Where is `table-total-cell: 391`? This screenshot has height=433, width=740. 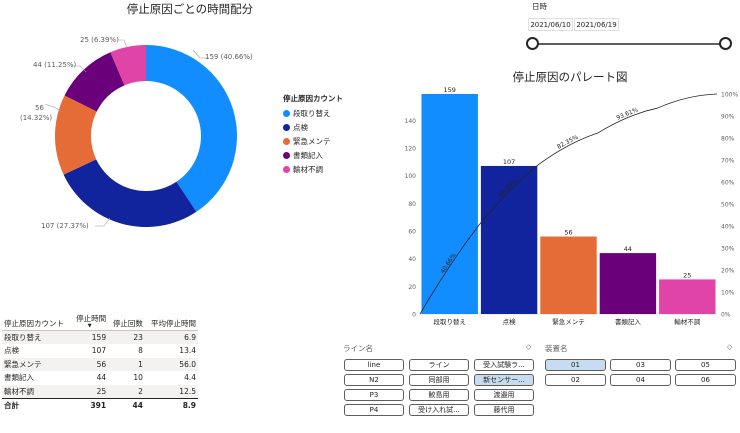 table-total-cell: 391 is located at coordinates (90, 404).